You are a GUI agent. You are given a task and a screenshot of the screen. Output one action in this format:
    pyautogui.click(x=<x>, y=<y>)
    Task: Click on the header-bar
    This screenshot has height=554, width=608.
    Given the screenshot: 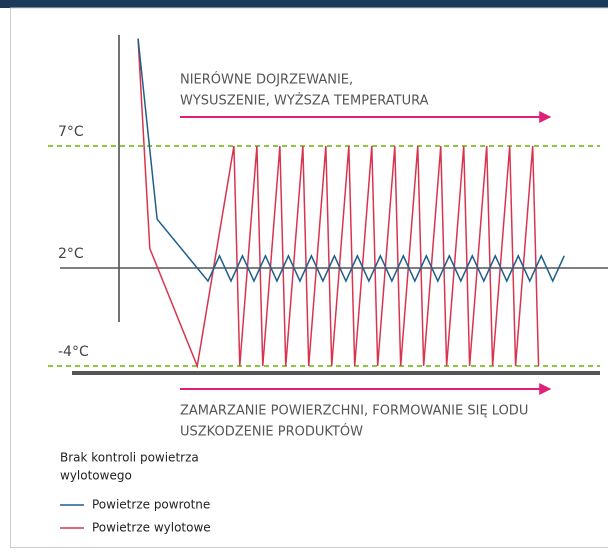 What is the action you would take?
    pyautogui.click(x=304, y=4)
    